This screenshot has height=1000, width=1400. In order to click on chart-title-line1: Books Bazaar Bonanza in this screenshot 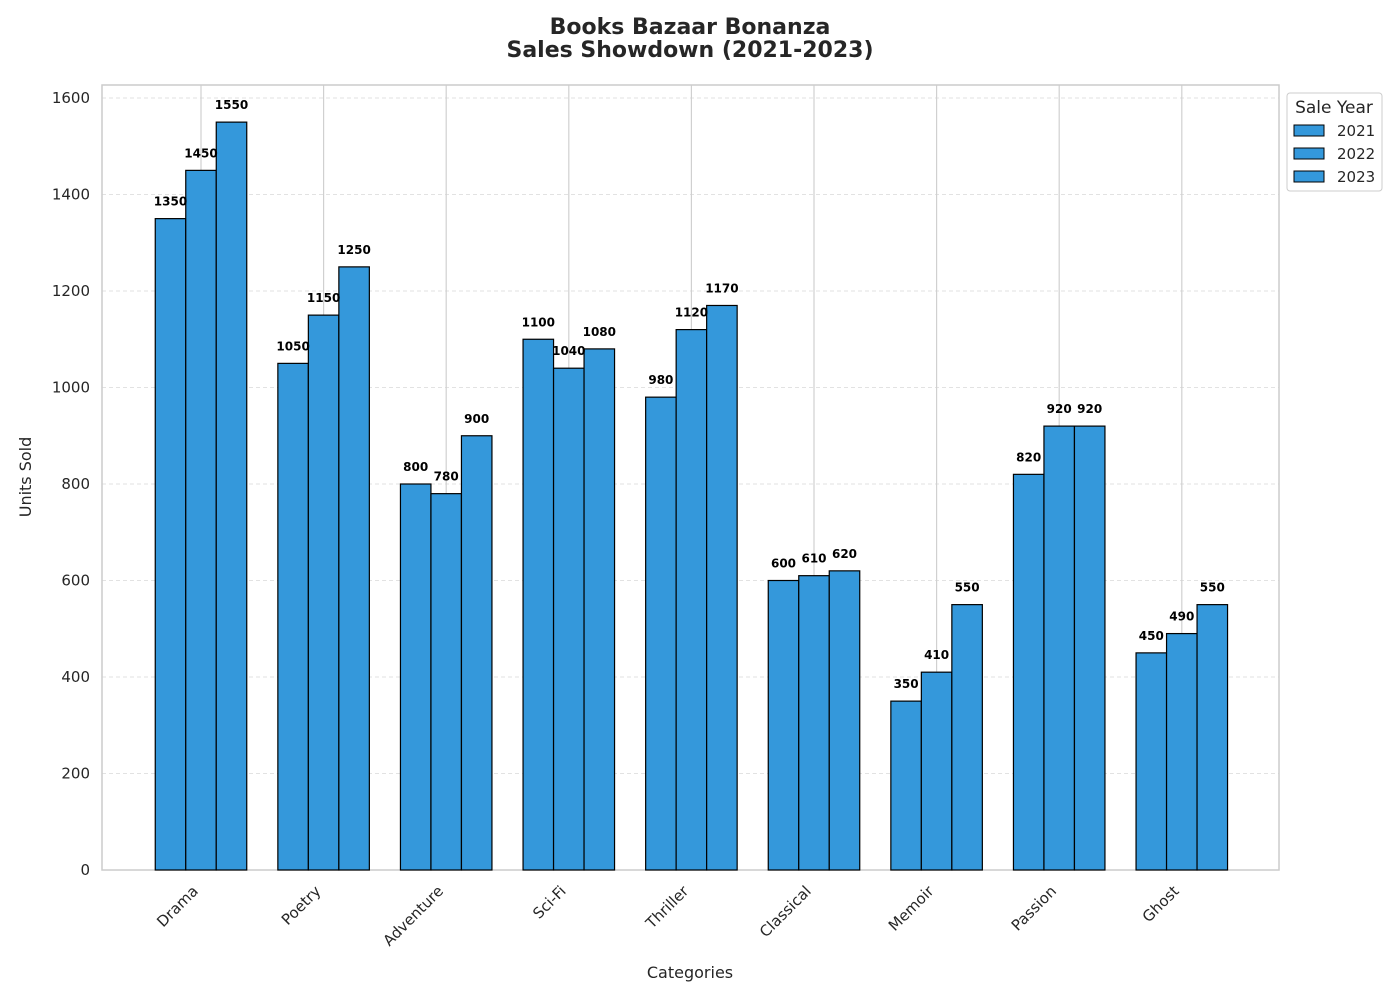, I will do `click(690, 27)`.